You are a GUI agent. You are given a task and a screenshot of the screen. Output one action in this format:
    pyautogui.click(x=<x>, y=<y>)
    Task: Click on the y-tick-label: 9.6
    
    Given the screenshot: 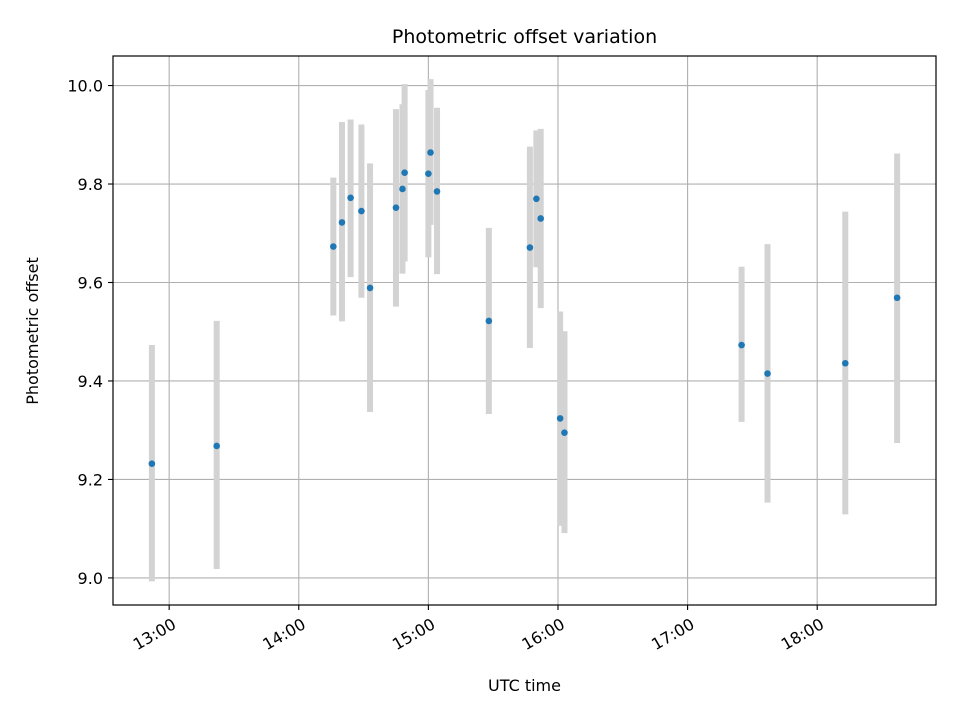 What is the action you would take?
    pyautogui.click(x=90, y=282)
    